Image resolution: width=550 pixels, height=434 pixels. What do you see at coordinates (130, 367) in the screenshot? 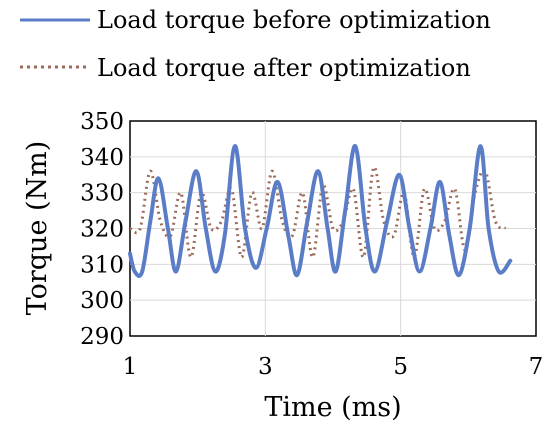
I see `x-tick-label: 1` at bounding box center [130, 367].